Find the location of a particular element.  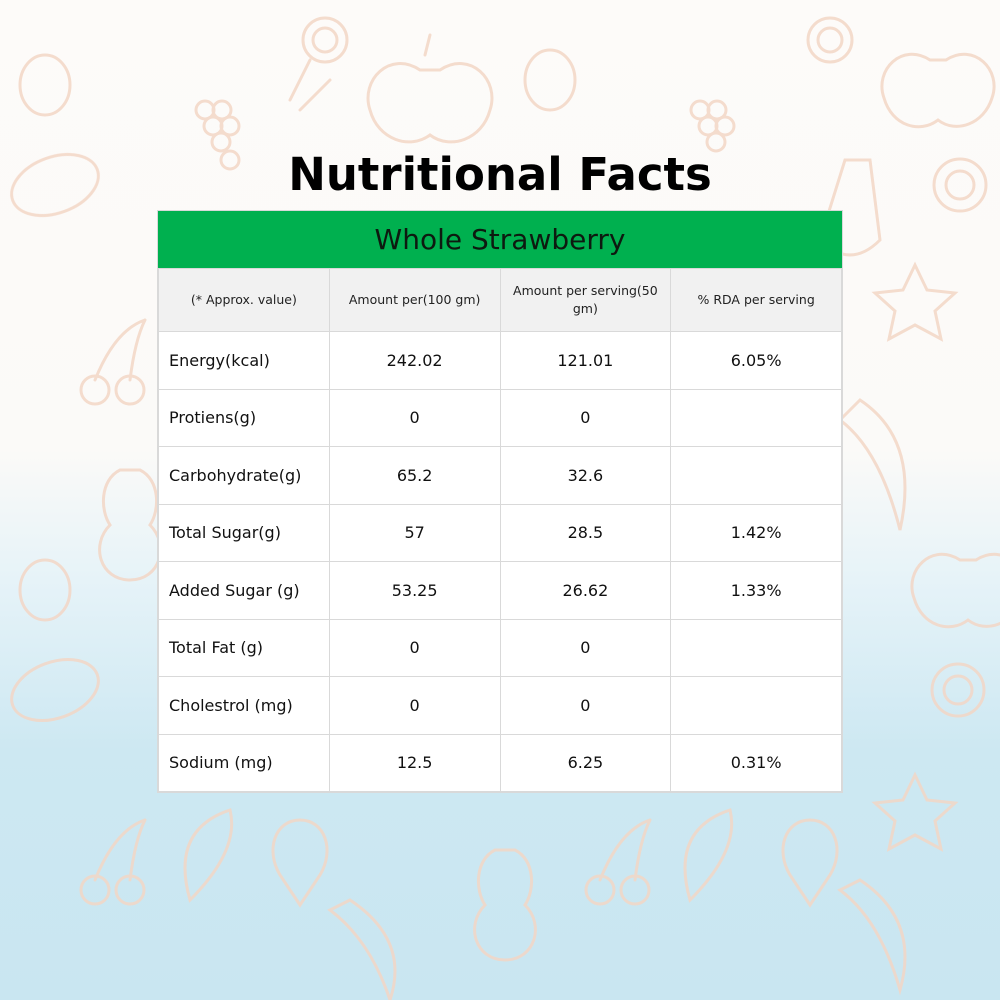

column-header: Amount per serving(50 gm) is located at coordinates (585, 300).